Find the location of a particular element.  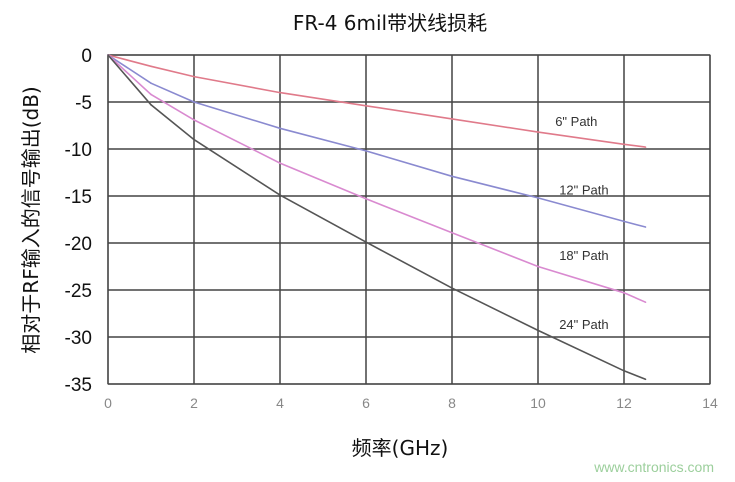

y-tick-label: -35 is located at coordinates (78, 385).